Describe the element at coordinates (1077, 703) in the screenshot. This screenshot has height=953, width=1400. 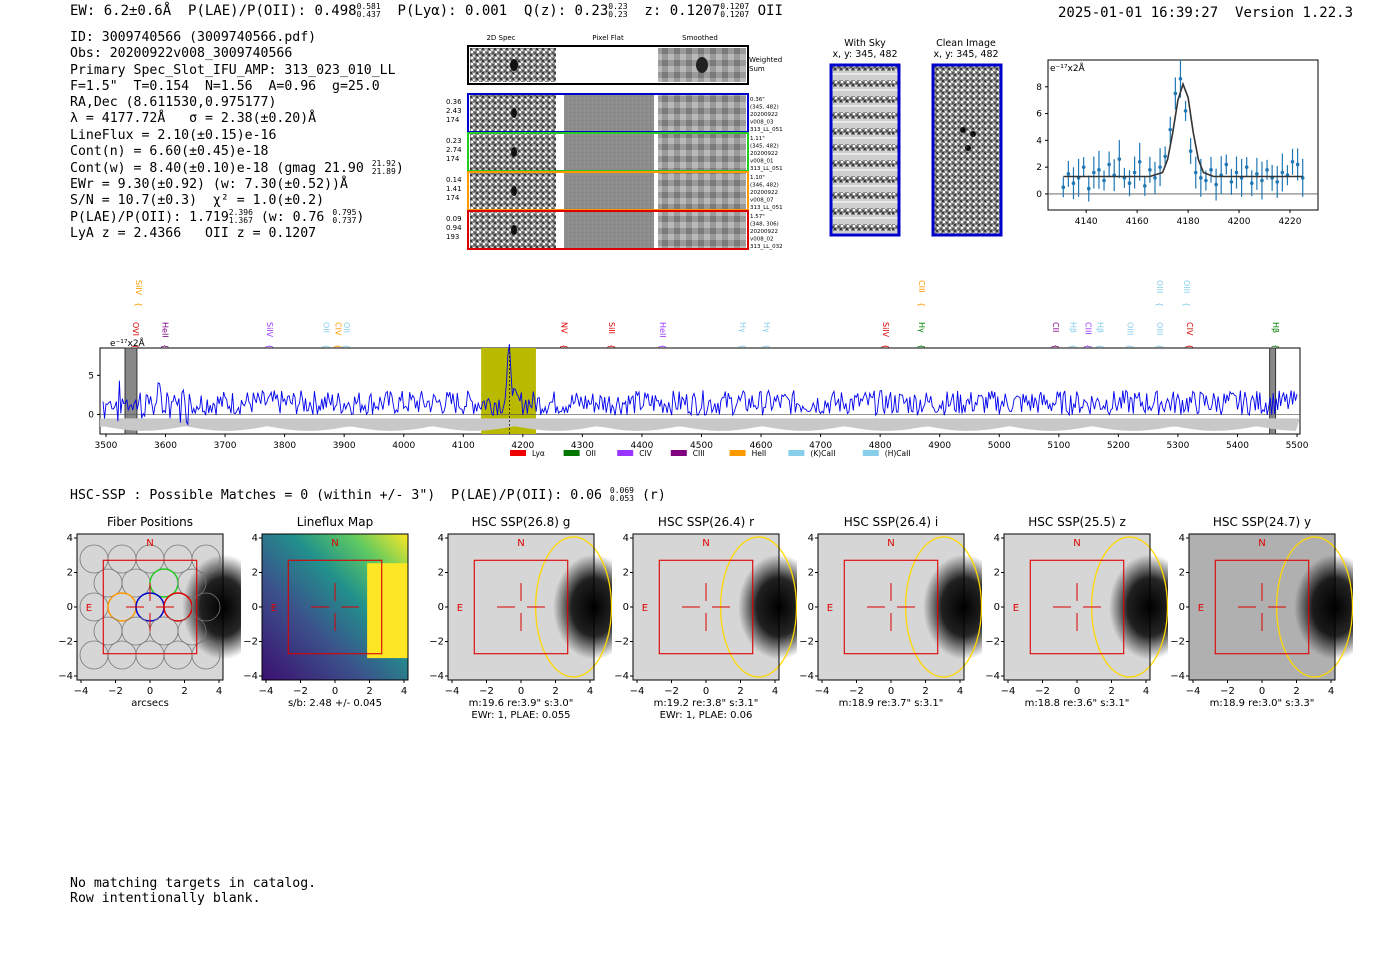
I see `panel-xlabel: m:18.8 re:3.6" s:3.1"` at that location.